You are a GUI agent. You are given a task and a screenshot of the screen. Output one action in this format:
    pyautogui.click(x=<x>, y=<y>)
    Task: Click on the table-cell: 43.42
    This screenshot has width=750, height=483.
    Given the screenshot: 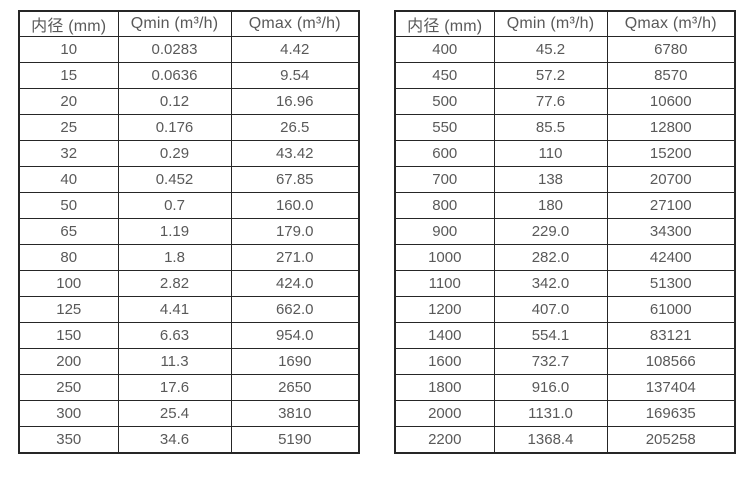 What is the action you would take?
    pyautogui.click(x=295, y=153)
    